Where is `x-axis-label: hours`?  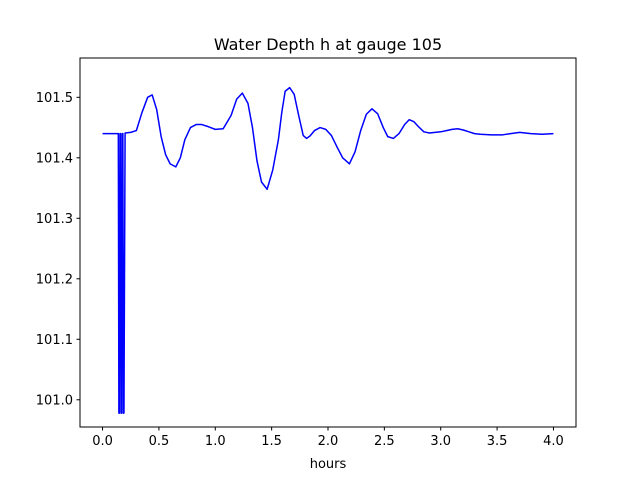
x-axis-label: hours is located at coordinates (328, 464).